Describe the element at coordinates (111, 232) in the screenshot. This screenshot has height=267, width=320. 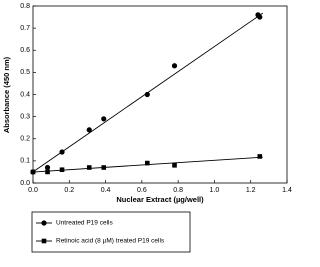
I see `legend-box` at that location.